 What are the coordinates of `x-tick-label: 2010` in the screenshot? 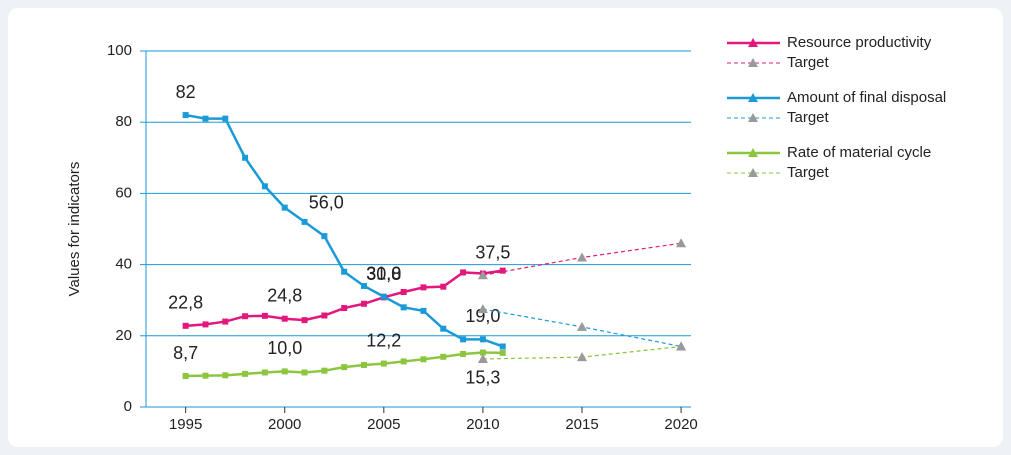 It's located at (482, 424).